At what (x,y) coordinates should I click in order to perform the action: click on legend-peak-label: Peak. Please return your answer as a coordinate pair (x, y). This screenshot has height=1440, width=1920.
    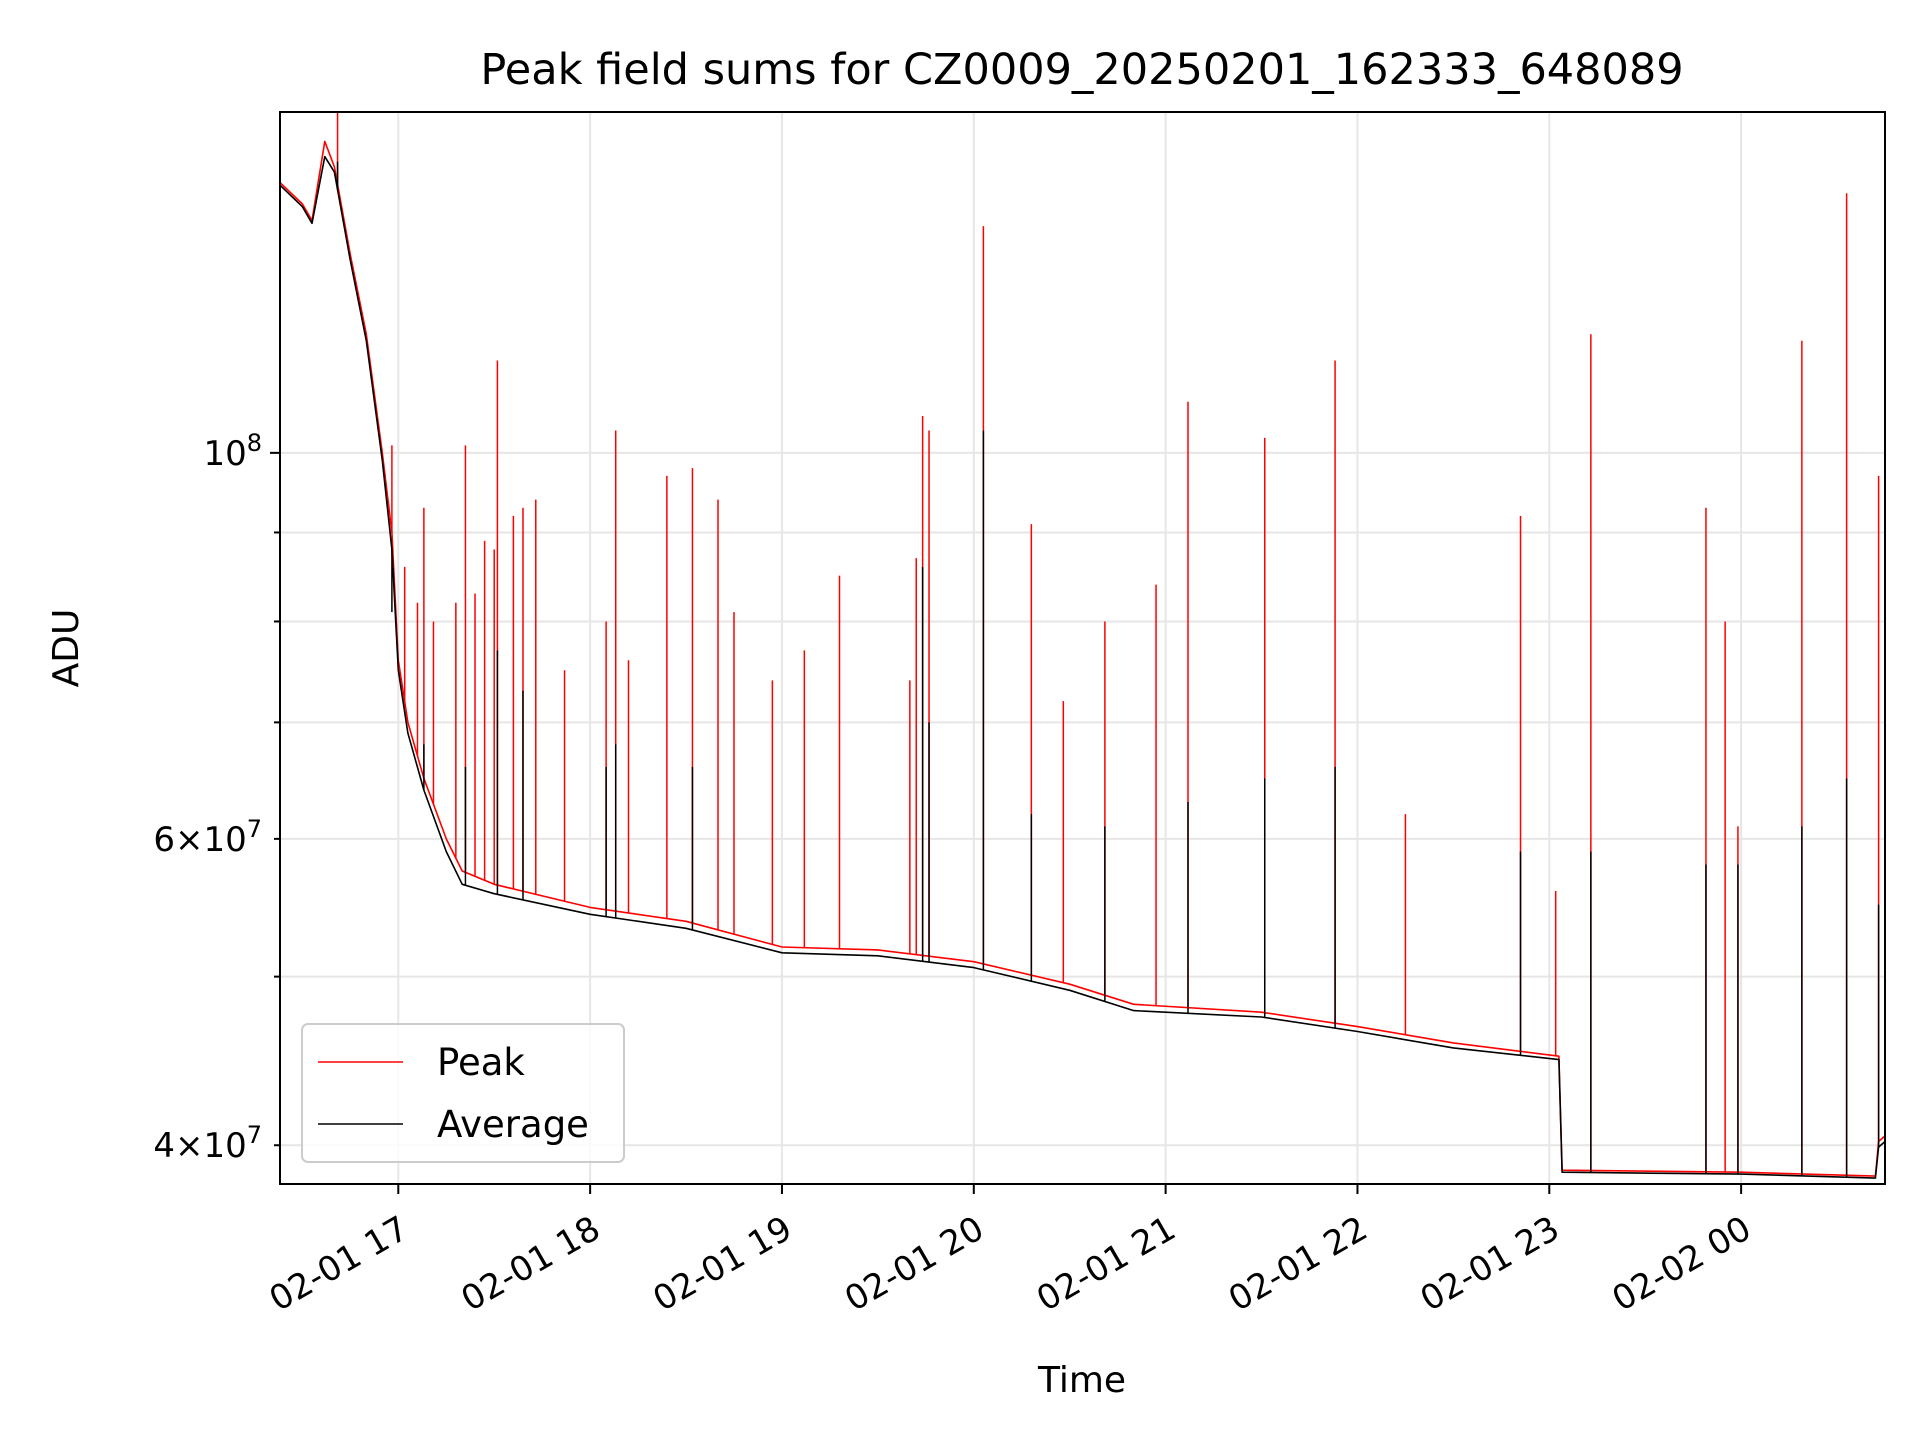
    Looking at the image, I should click on (481, 1062).